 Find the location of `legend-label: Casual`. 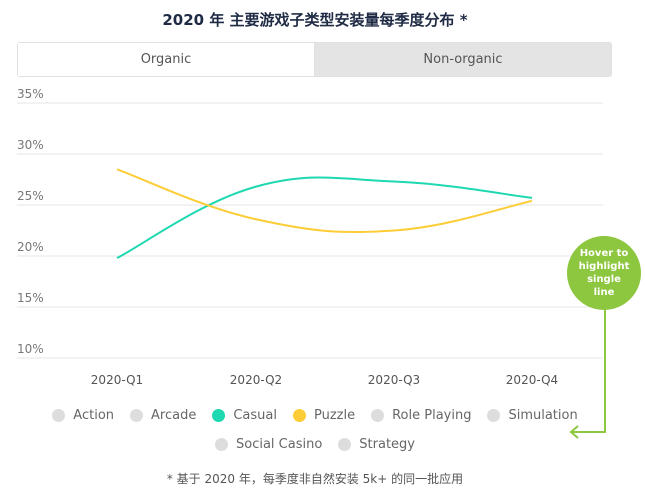

legend-label: Casual is located at coordinates (255, 415).